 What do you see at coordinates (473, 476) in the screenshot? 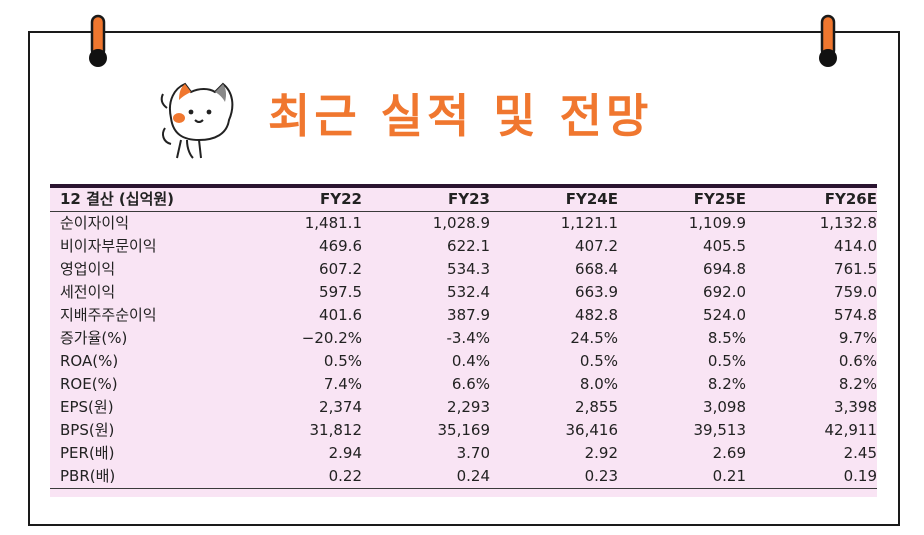
I see `table-cell: 0.24` at bounding box center [473, 476].